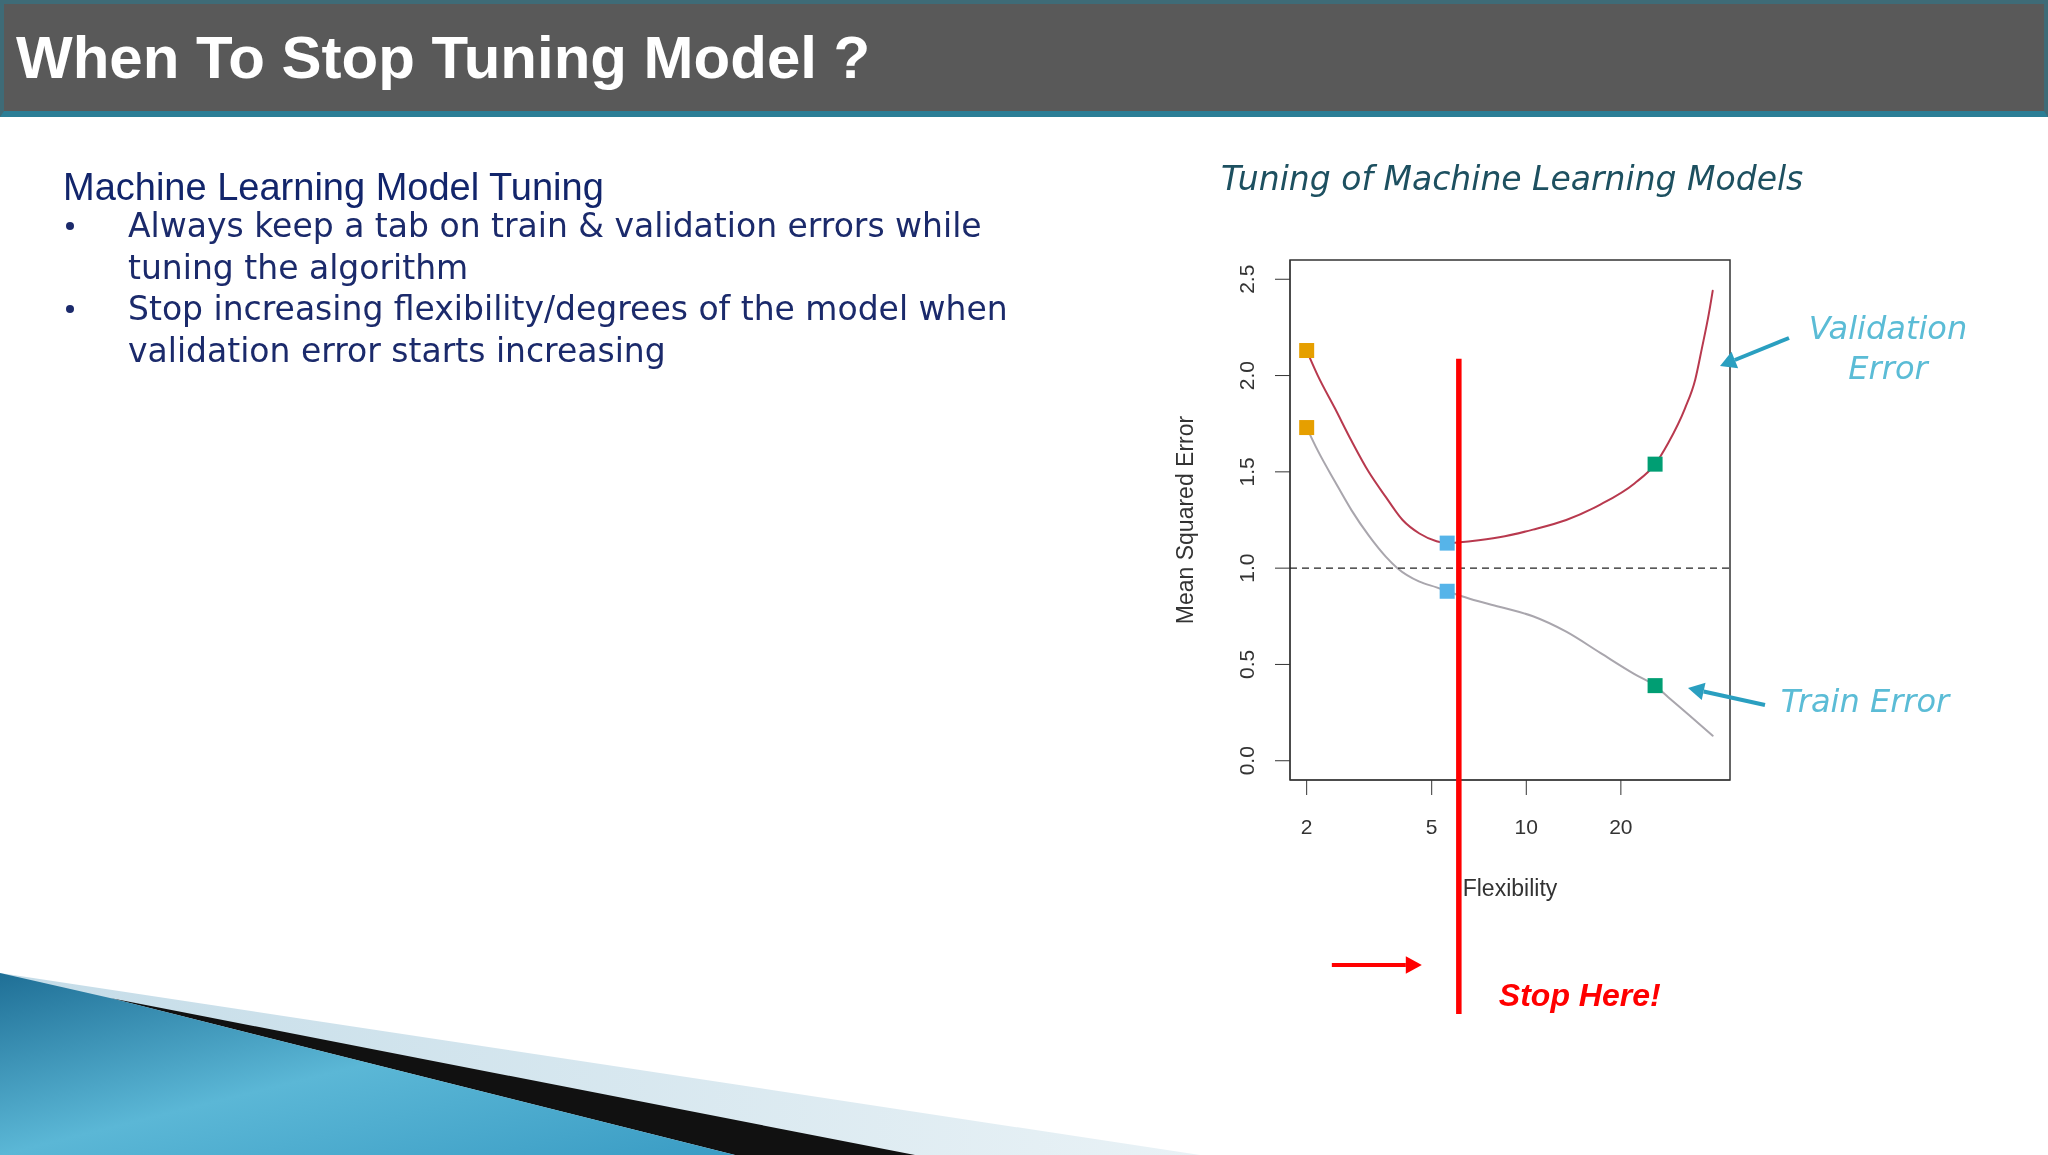  Describe the element at coordinates (333, 187) in the screenshot. I see `text: Machine Learning Model Tuning` at that location.